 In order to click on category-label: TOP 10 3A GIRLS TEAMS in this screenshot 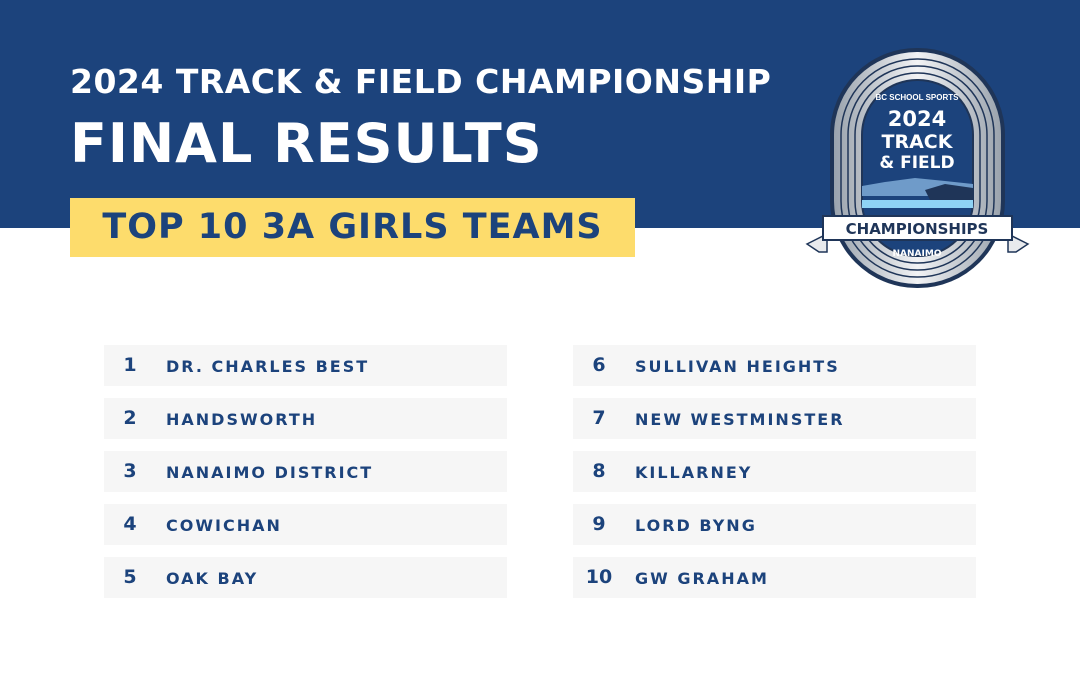, I will do `click(352, 227)`.